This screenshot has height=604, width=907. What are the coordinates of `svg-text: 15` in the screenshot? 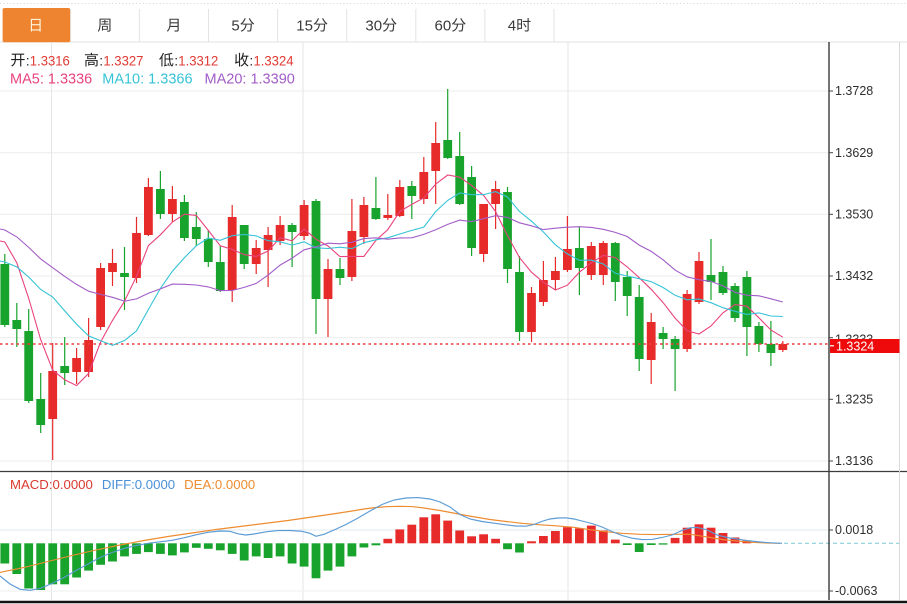 It's located at (304, 26).